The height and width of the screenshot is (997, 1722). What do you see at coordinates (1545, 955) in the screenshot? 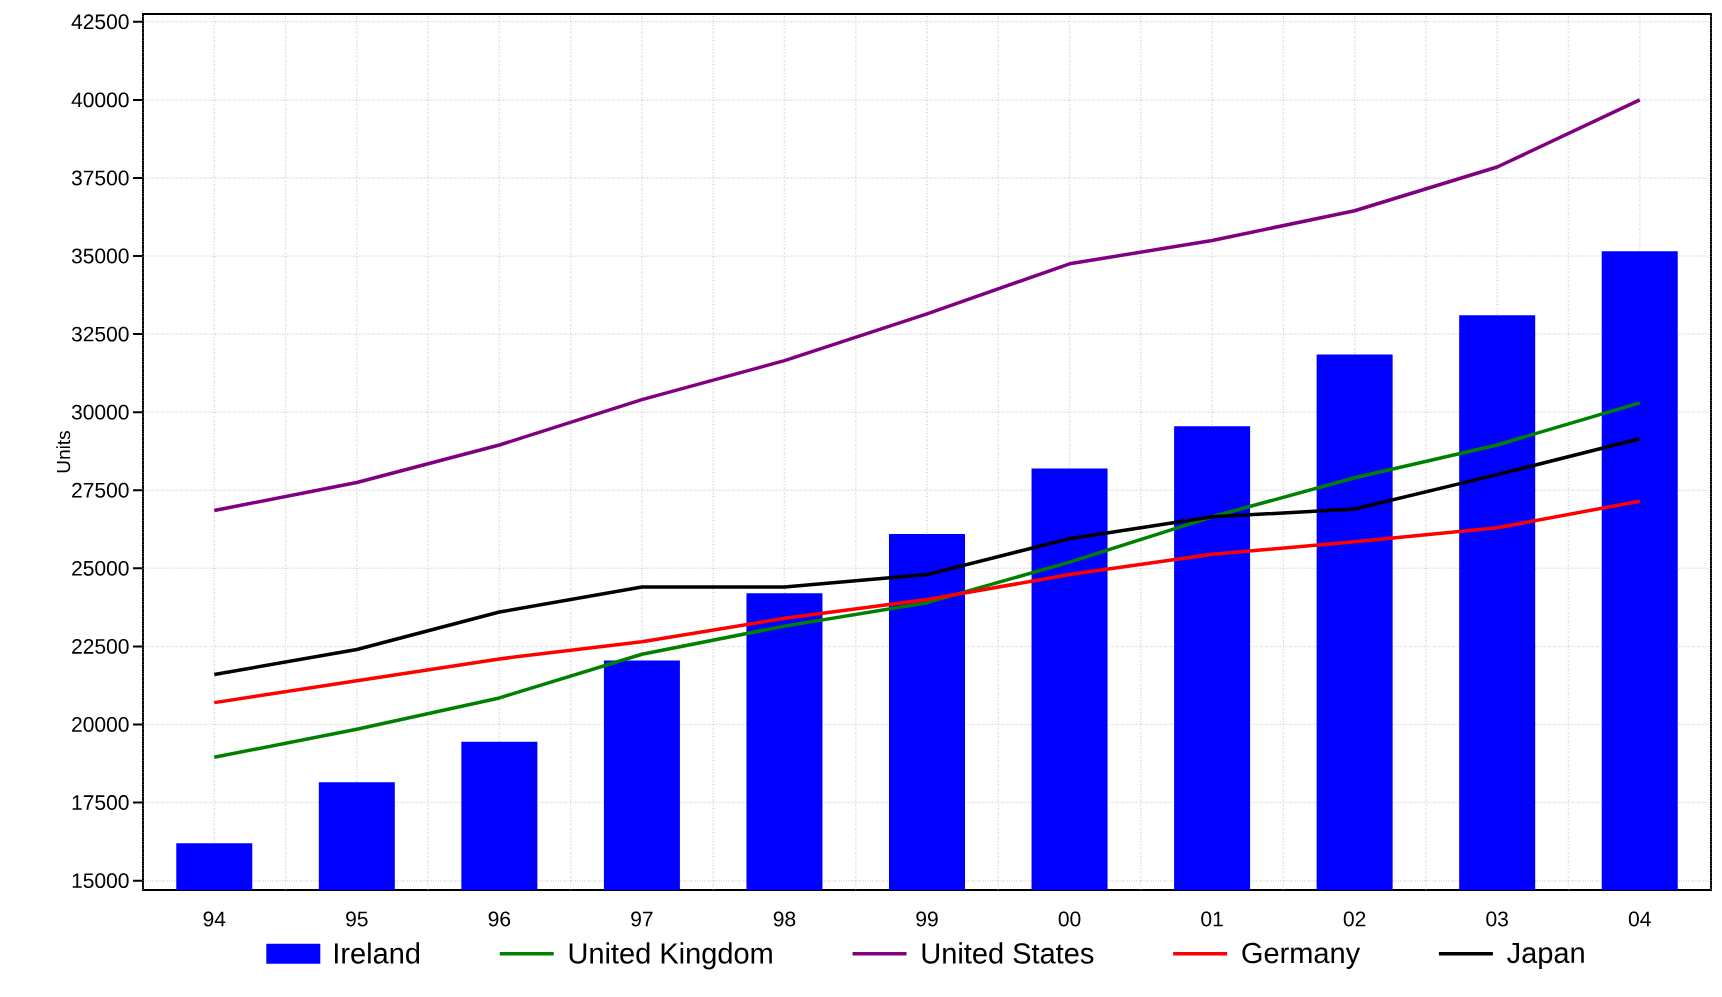
I see `legend-label: Japan` at bounding box center [1545, 955].